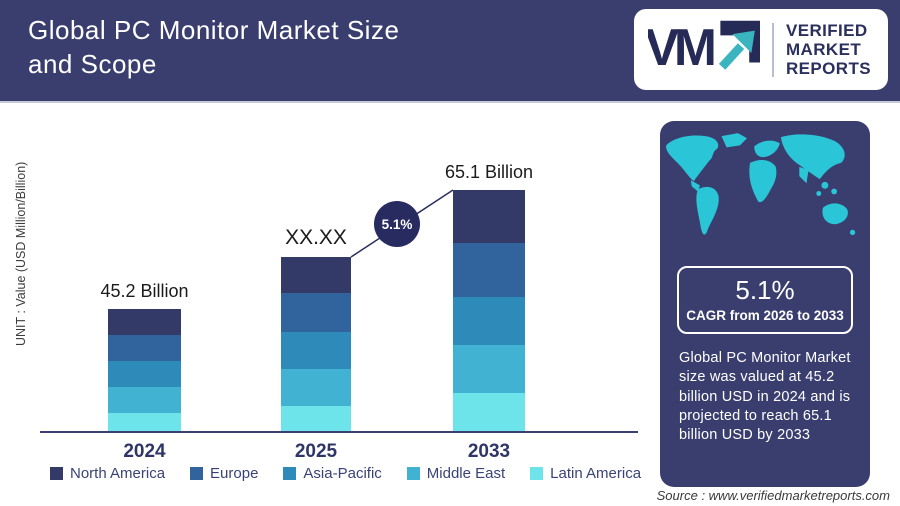 The image size is (900, 506). I want to click on legend-label: Latin America, so click(596, 473).